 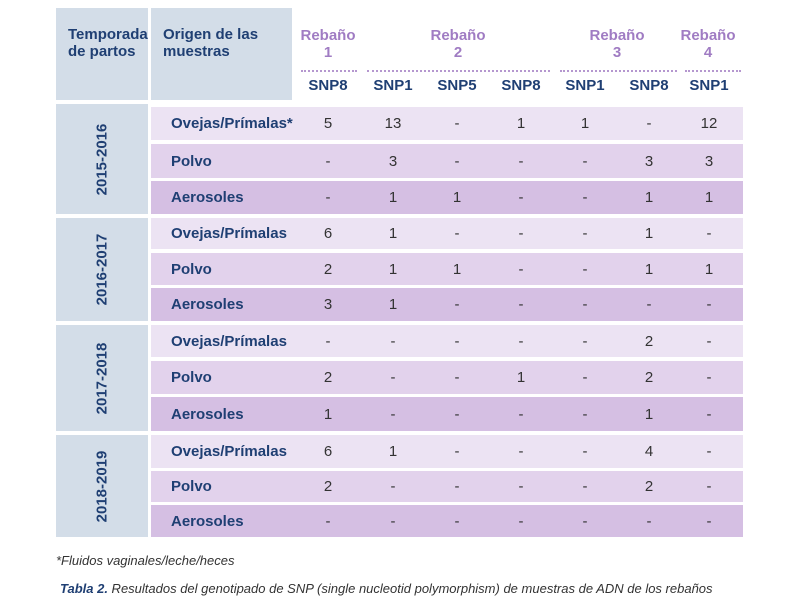 I want to click on herd-3-divider, so click(x=618, y=71).